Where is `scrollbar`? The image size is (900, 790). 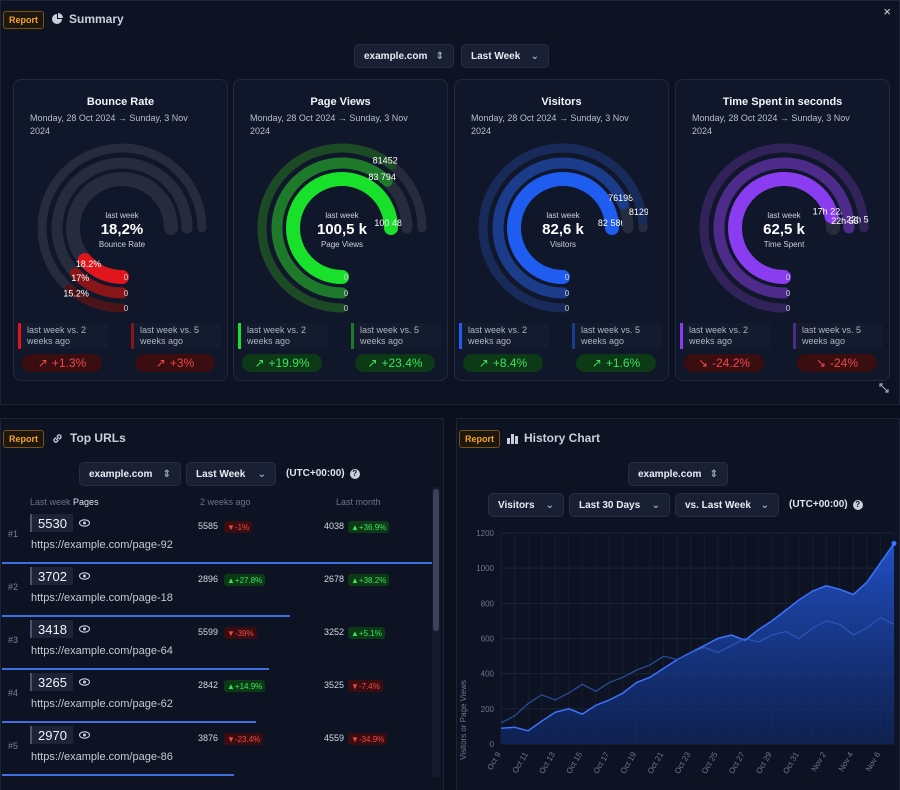
scrollbar is located at coordinates (436, 632).